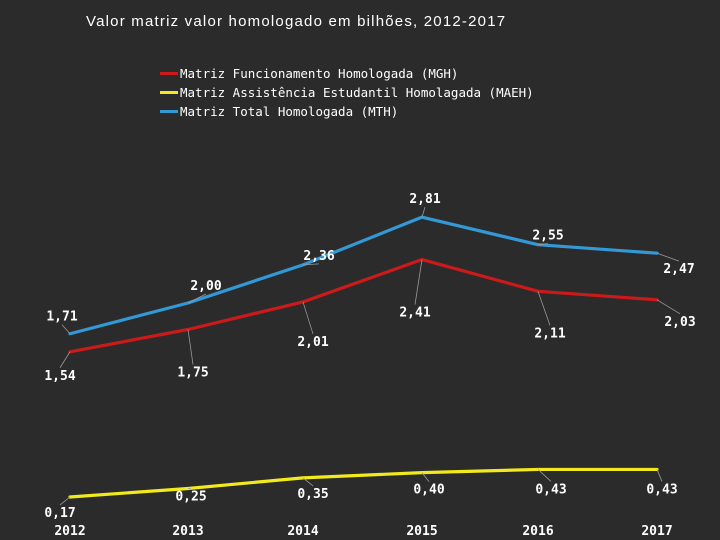 The width and height of the screenshot is (720, 540). Describe the element at coordinates (421, 531) in the screenshot. I see `x-tick-label-2015: 2015` at that location.